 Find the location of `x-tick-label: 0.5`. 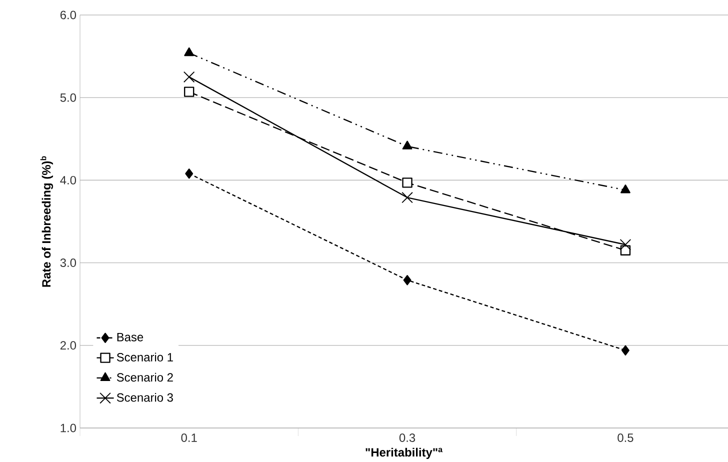

x-tick-label: 0.5 is located at coordinates (626, 438).